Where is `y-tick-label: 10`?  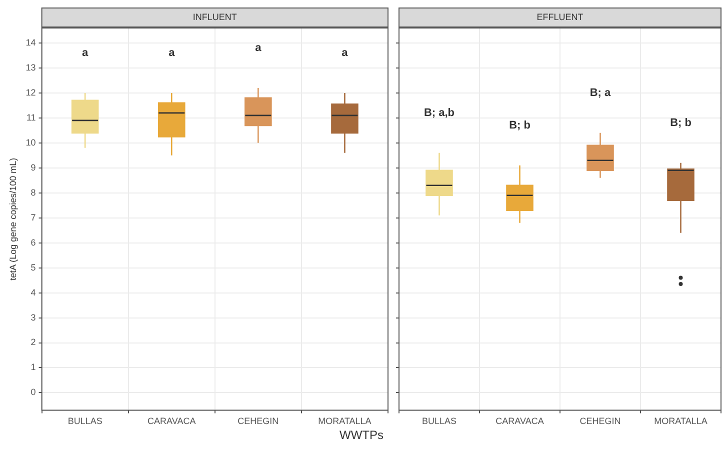 y-tick-label: 10 is located at coordinates (31, 142).